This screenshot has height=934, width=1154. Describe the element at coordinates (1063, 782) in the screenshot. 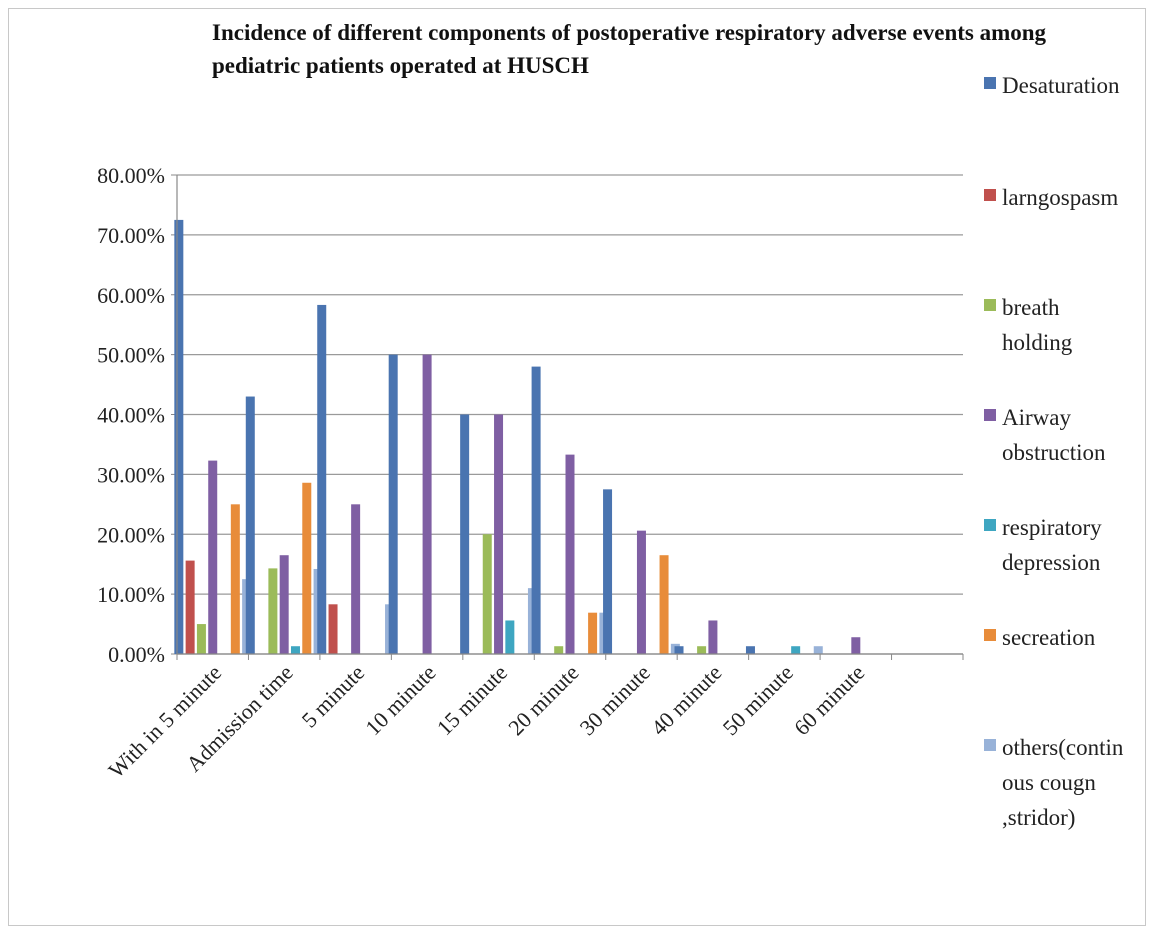

I see `legend-label: others(contin ous cougn ,stridor)` at that location.